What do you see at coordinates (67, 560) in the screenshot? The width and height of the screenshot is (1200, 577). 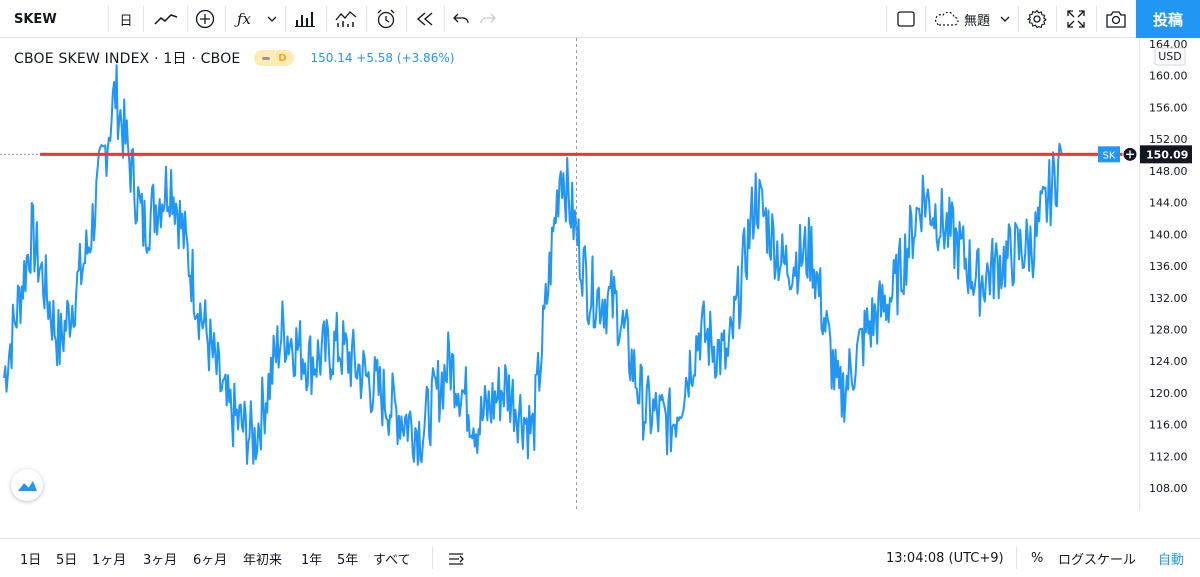 I see `range-5d-button: 5日` at bounding box center [67, 560].